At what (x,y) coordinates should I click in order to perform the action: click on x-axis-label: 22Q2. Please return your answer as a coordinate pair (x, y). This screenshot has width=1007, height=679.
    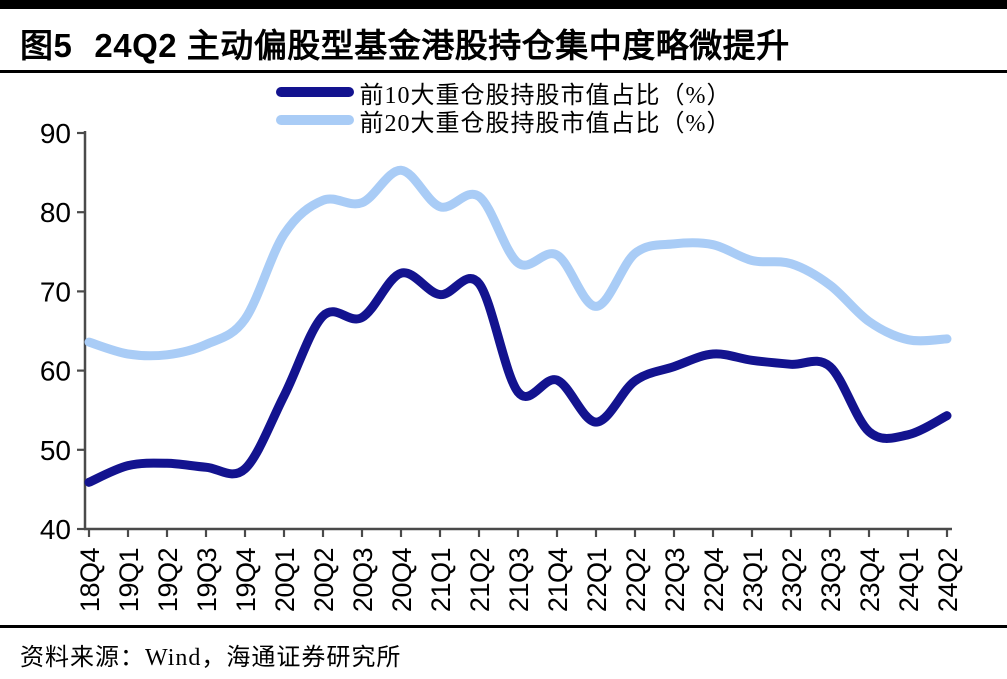
    Looking at the image, I should click on (636, 580).